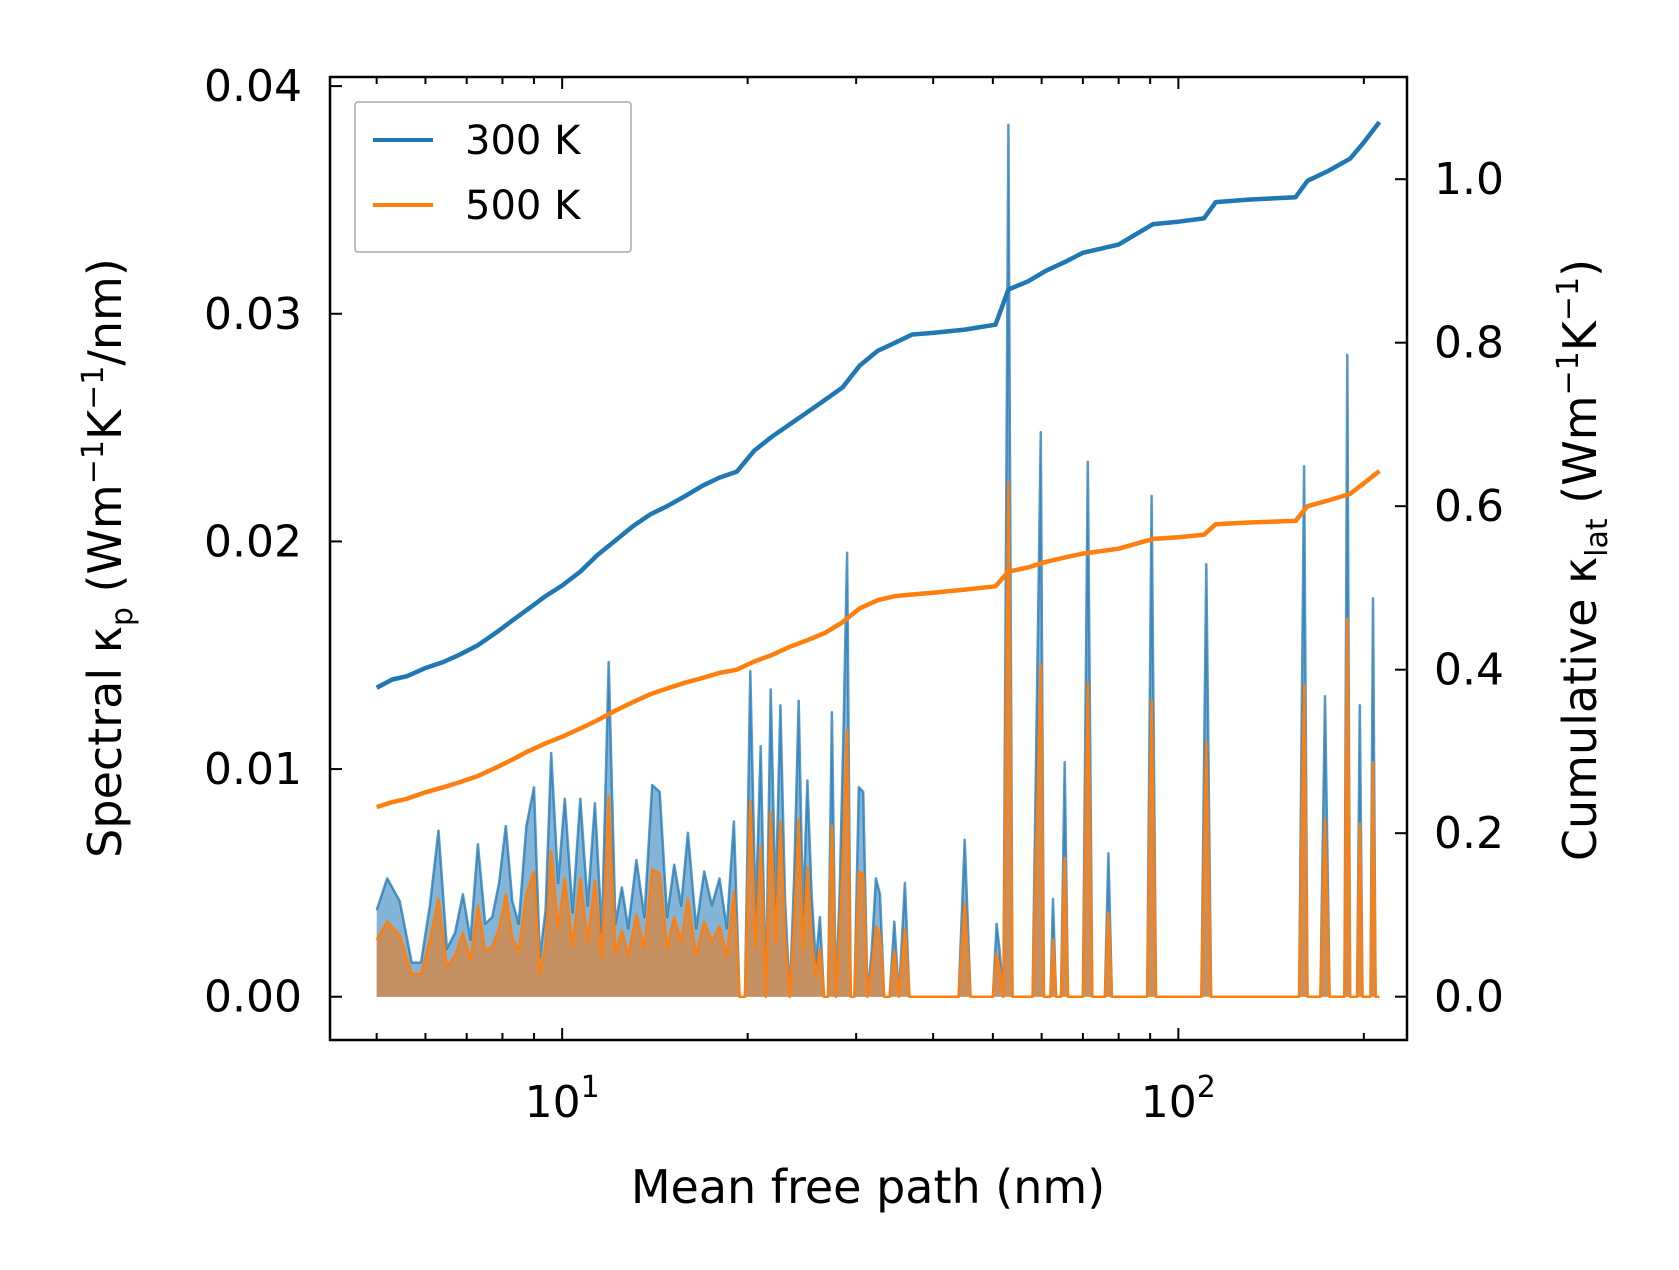 This screenshot has width=1679, height=1270. I want to click on legend-label-300k: 300 K, so click(523, 141).